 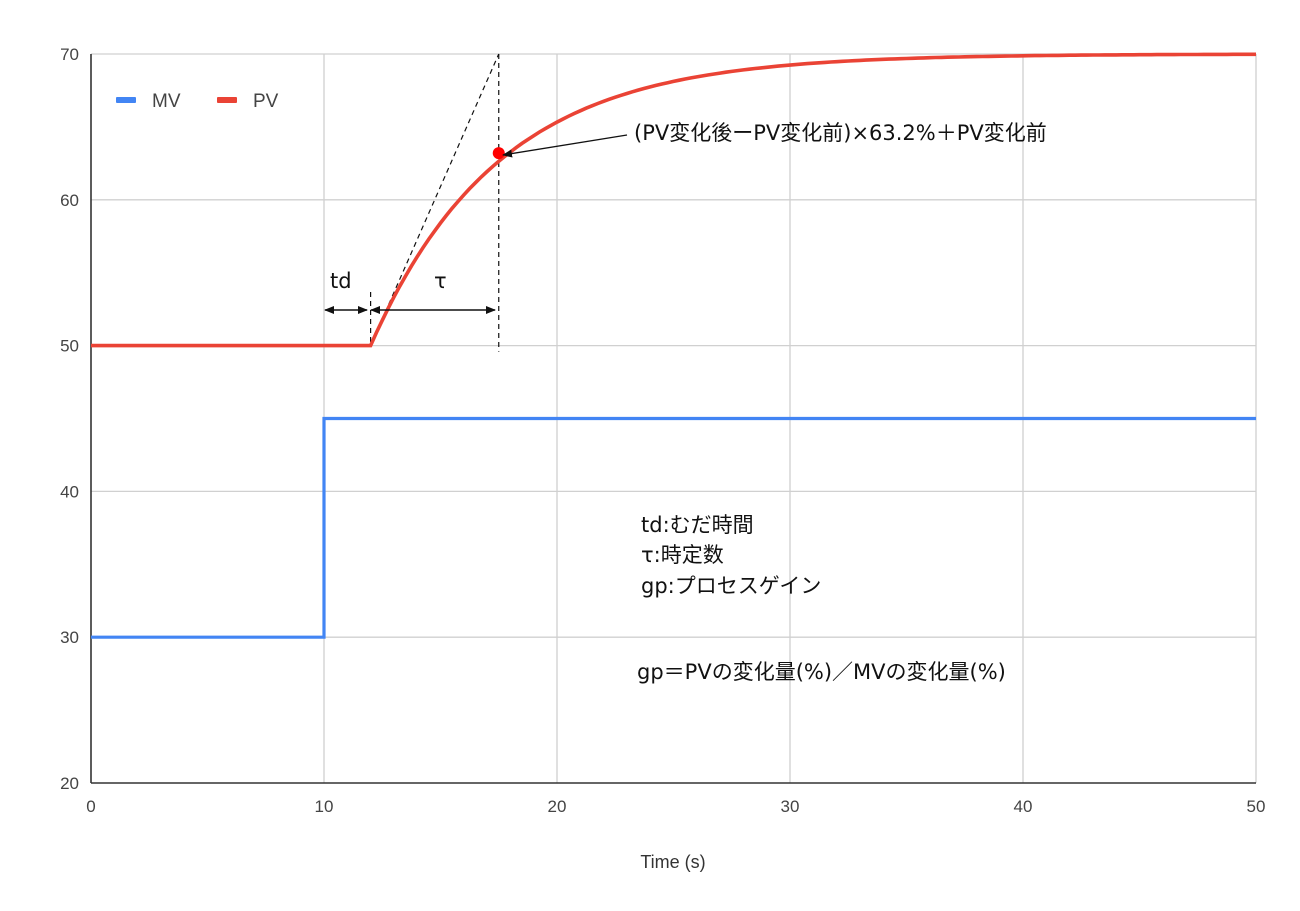 I want to click on y-tick-labels: 20 30 40 50 60 70, so click(x=69, y=419).